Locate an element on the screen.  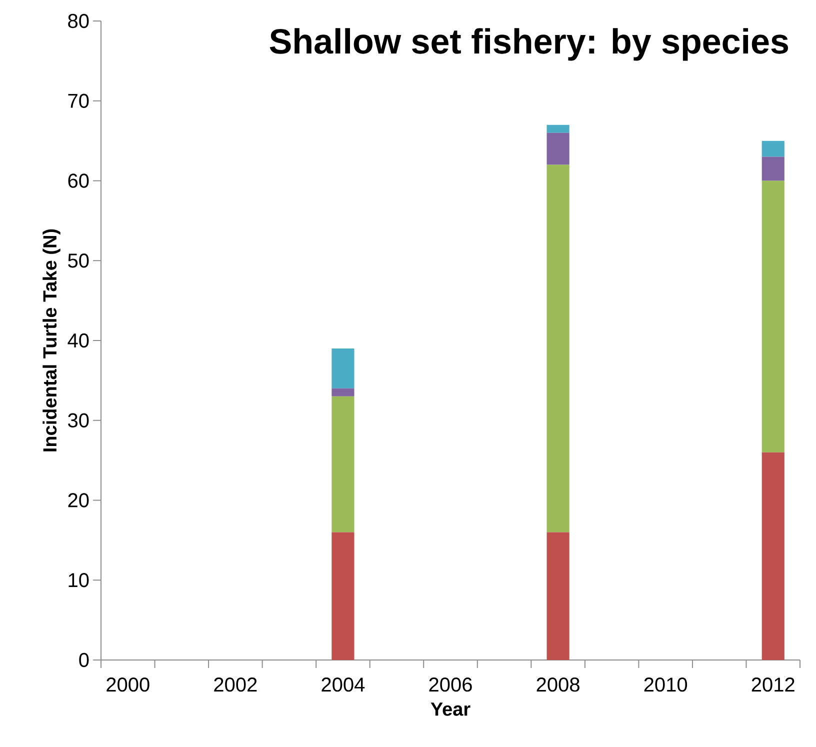
x-tick-label: 2012 is located at coordinates (773, 685).